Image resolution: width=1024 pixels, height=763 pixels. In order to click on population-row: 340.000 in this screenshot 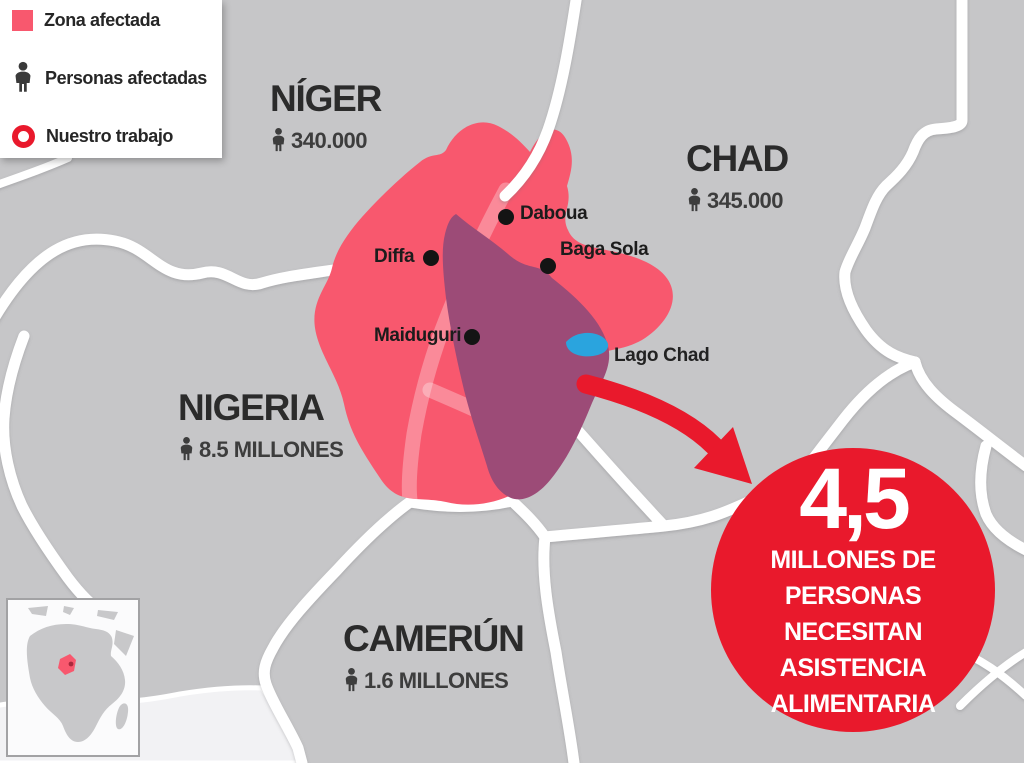, I will do `click(325, 140)`.